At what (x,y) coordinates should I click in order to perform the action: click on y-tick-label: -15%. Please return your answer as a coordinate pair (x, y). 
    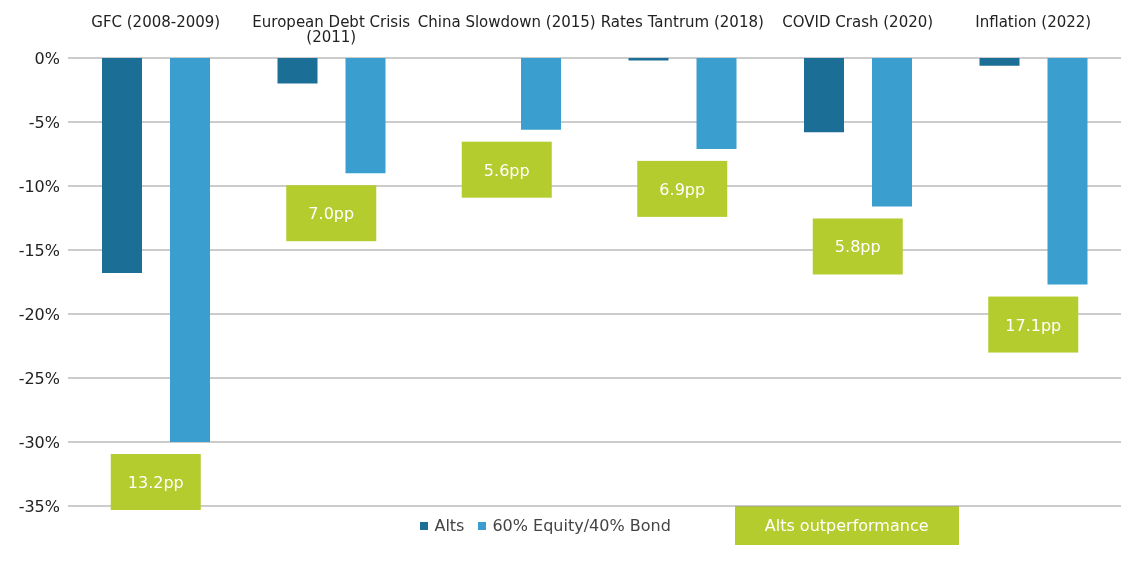
    Looking at the image, I should click on (39, 250).